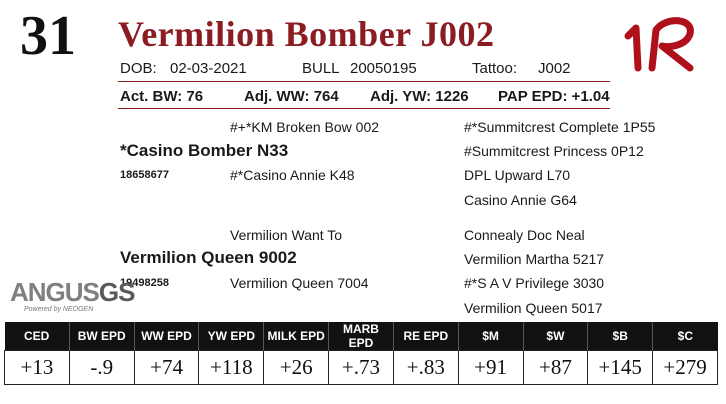  What do you see at coordinates (55, 292) in the screenshot?
I see `logo-main-text: ANGUS` at bounding box center [55, 292].